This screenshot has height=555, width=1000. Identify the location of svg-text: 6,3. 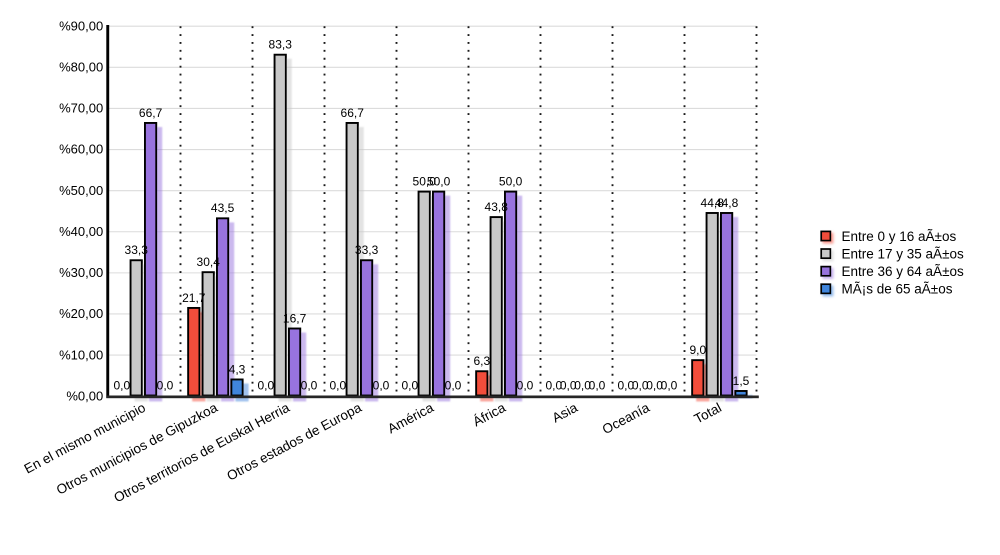
(481, 361).